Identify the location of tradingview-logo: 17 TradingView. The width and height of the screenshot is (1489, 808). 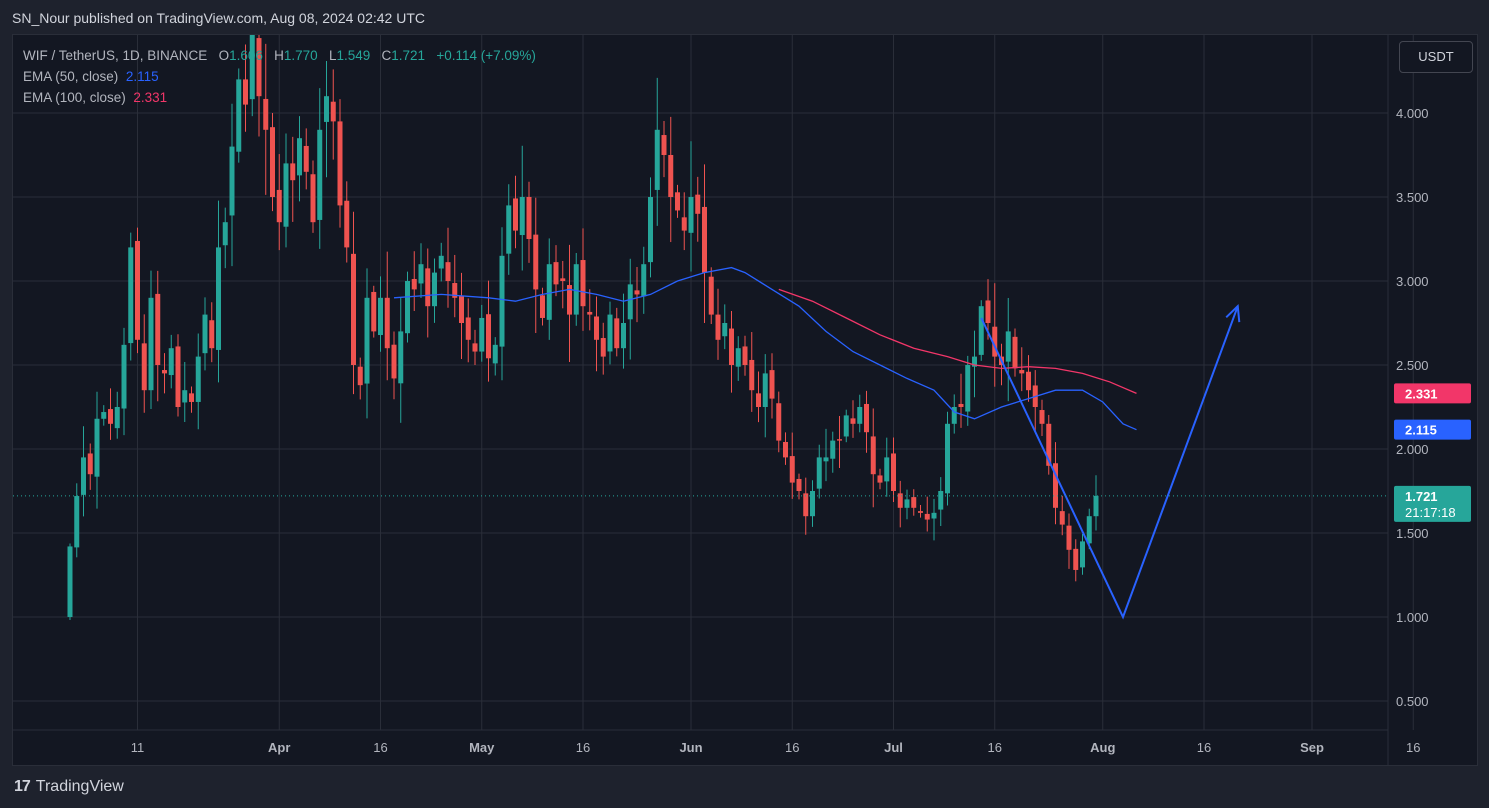
(69, 787).